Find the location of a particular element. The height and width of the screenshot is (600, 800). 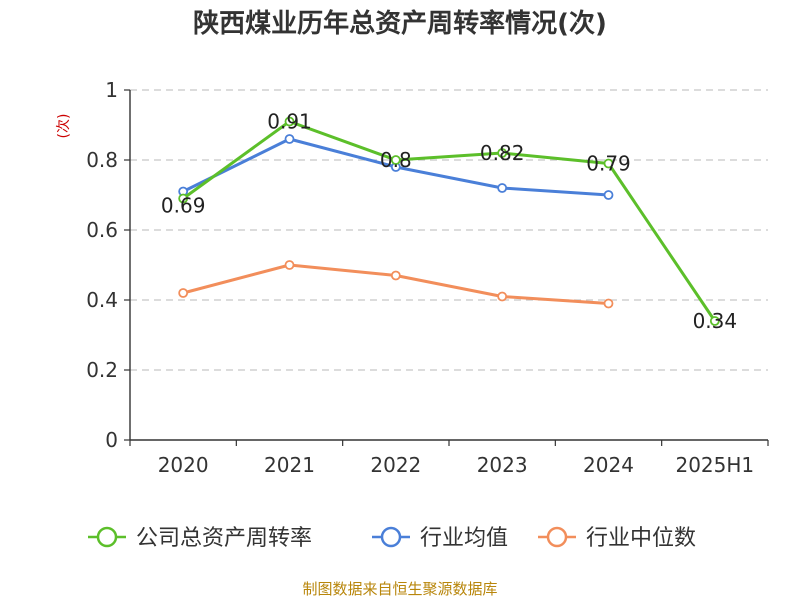

data-label: 0.34 is located at coordinates (715, 321).